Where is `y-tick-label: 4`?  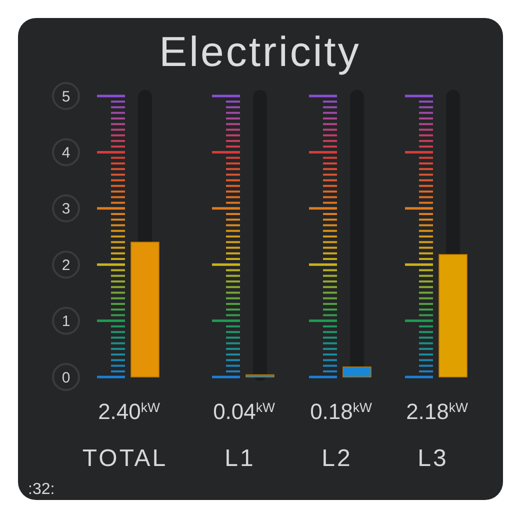
y-tick-label: 4 is located at coordinates (66, 153).